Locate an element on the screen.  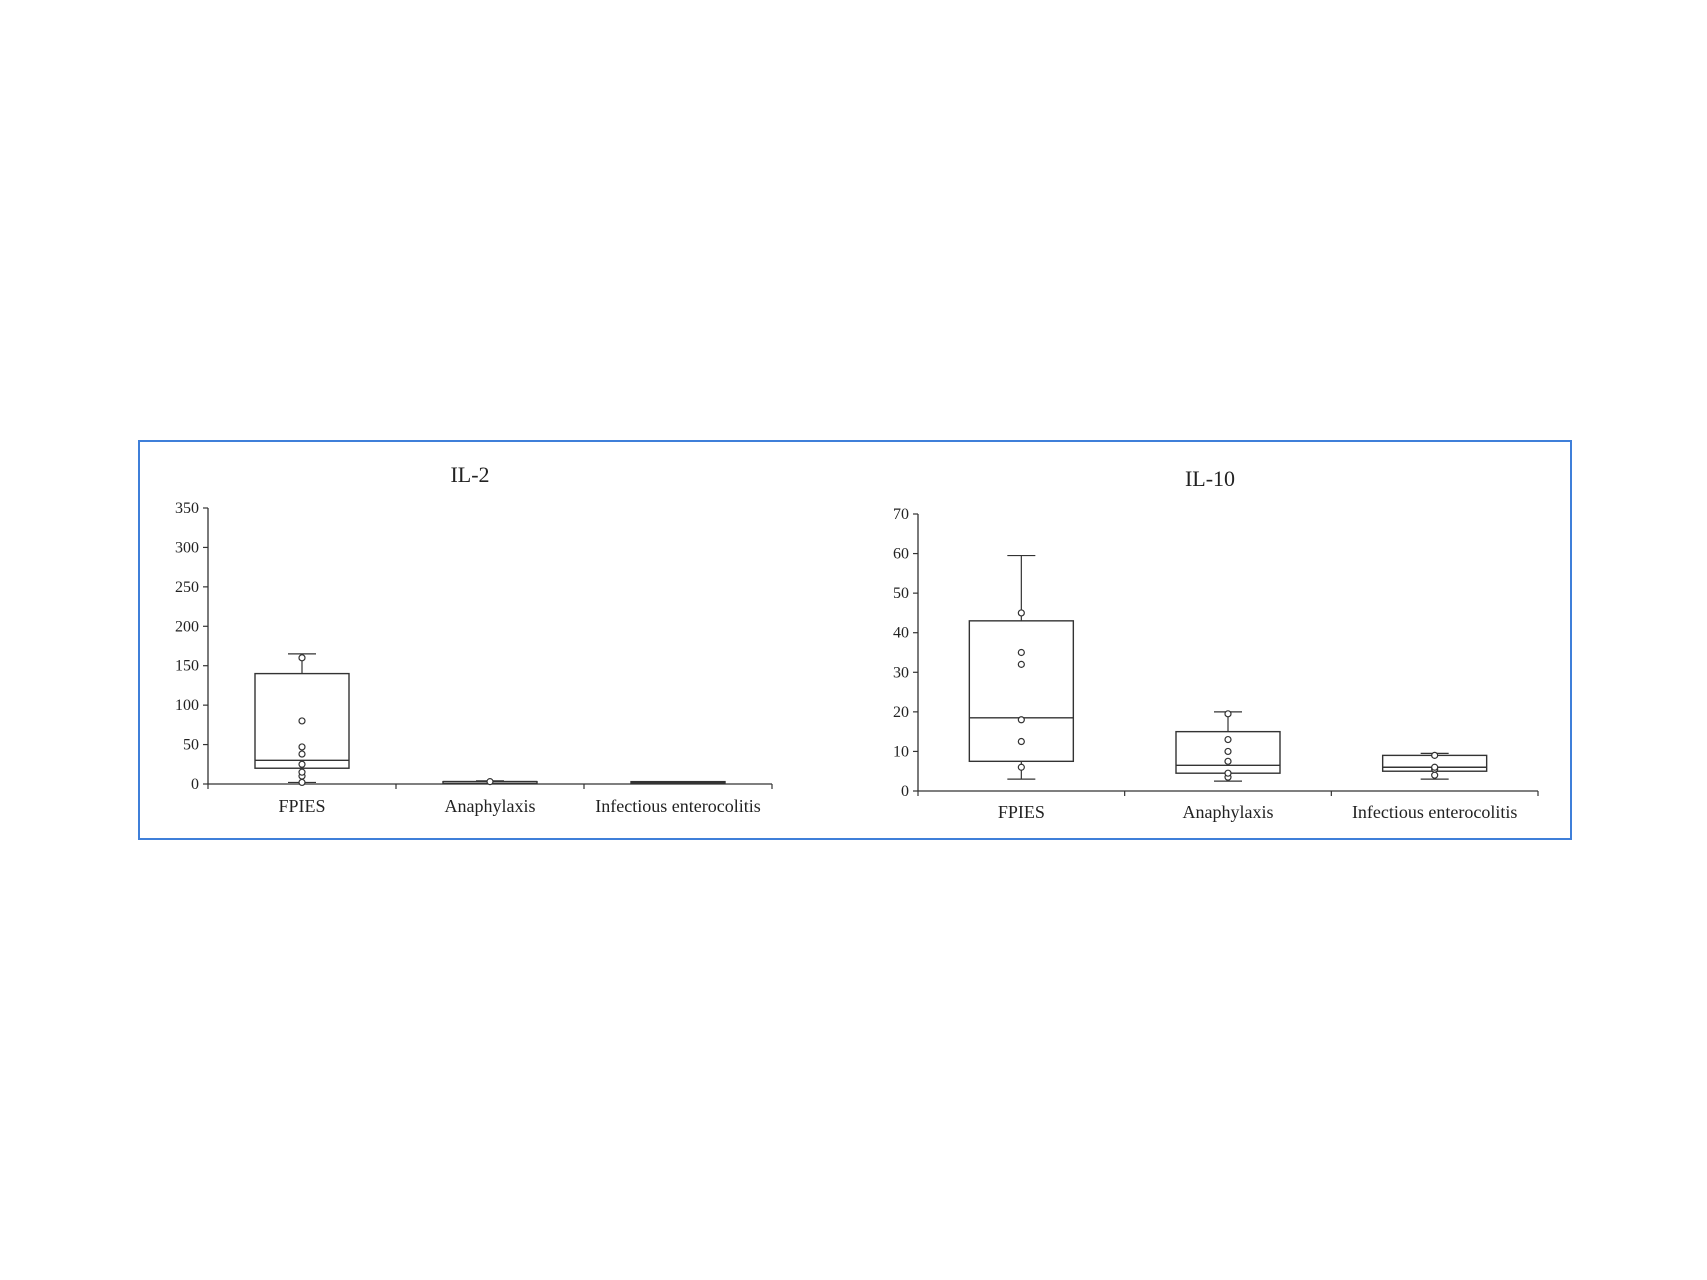
y-tick-label-2-0: 0 is located at coordinates (905, 791).